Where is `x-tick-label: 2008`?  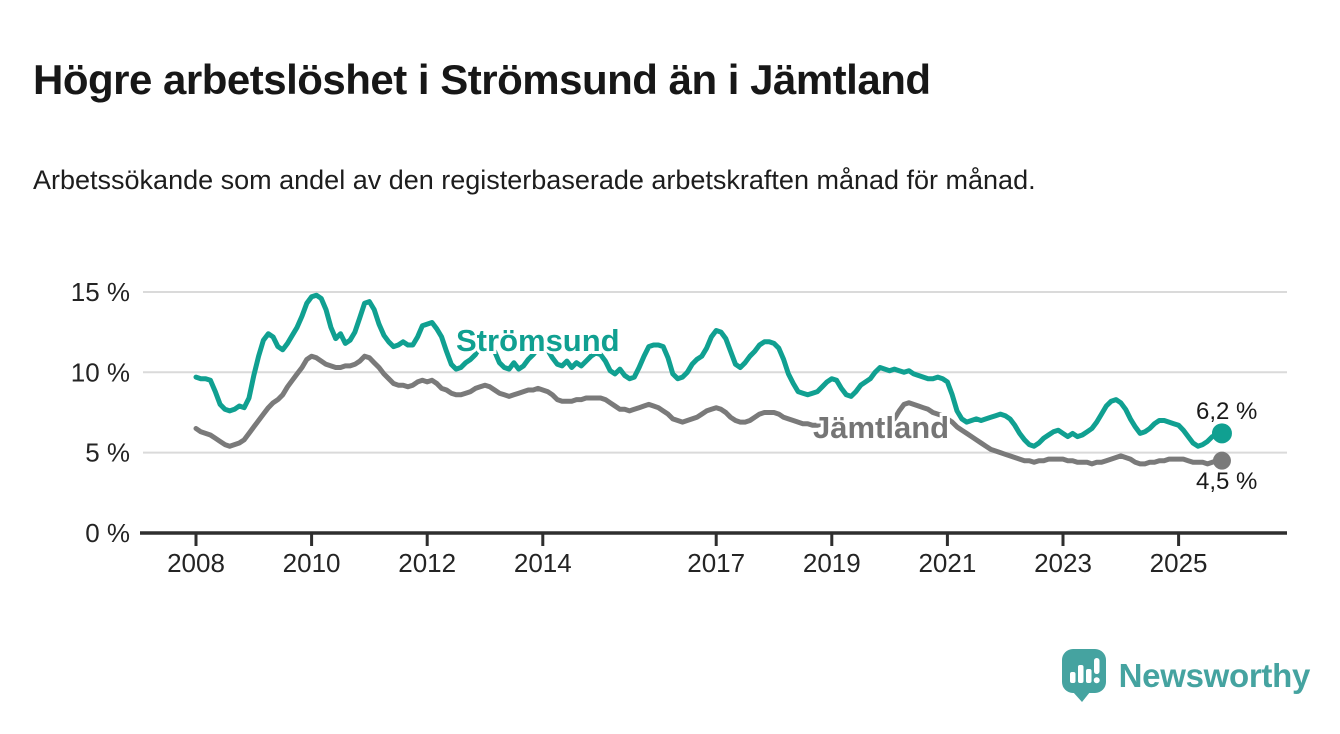 x-tick-label: 2008 is located at coordinates (196, 563).